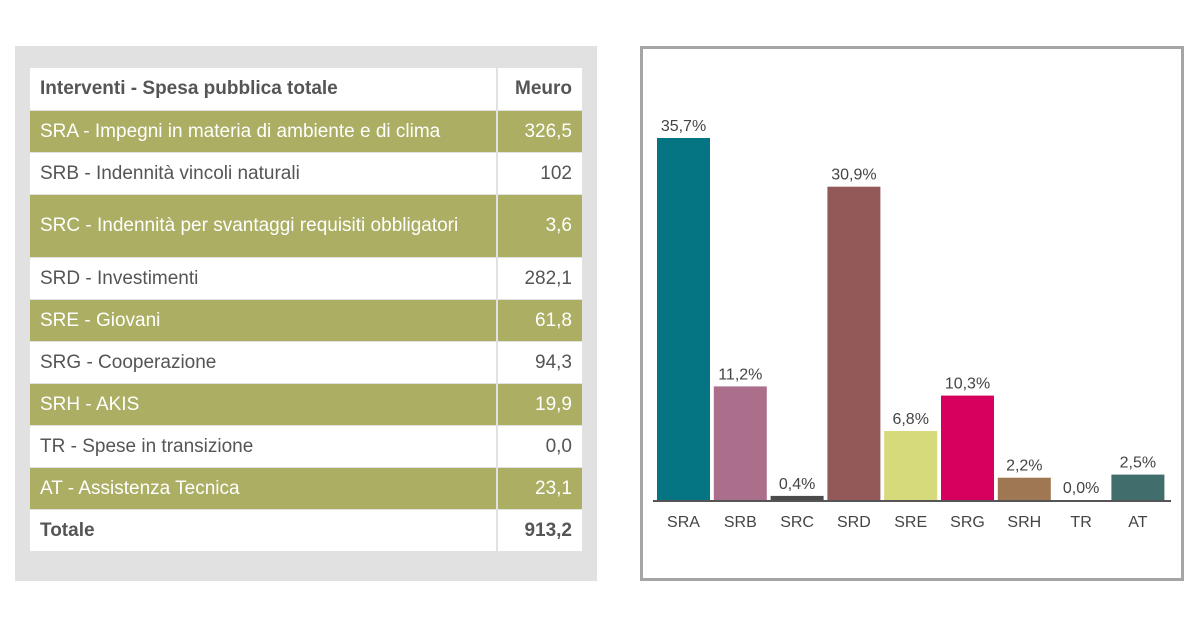 The width and height of the screenshot is (1200, 628). I want to click on table-total-row: Totale 913,2, so click(306, 530).